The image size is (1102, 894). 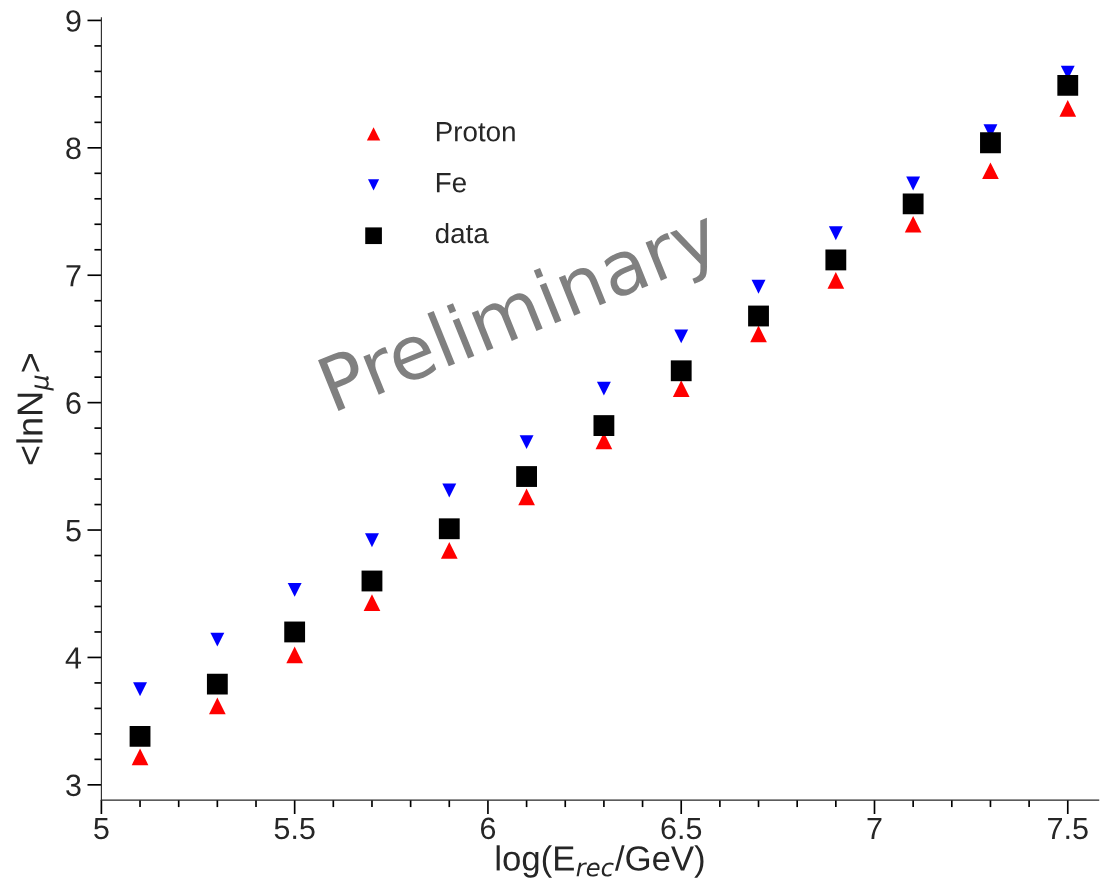 What do you see at coordinates (73, 148) in the screenshot?
I see `y-tick-label: 8` at bounding box center [73, 148].